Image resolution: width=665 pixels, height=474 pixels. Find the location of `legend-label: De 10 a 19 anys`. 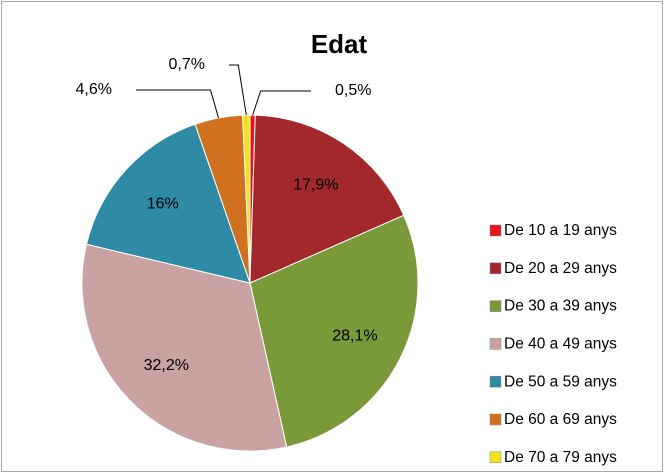

legend-label: De 10 a 19 anys is located at coordinates (560, 230).